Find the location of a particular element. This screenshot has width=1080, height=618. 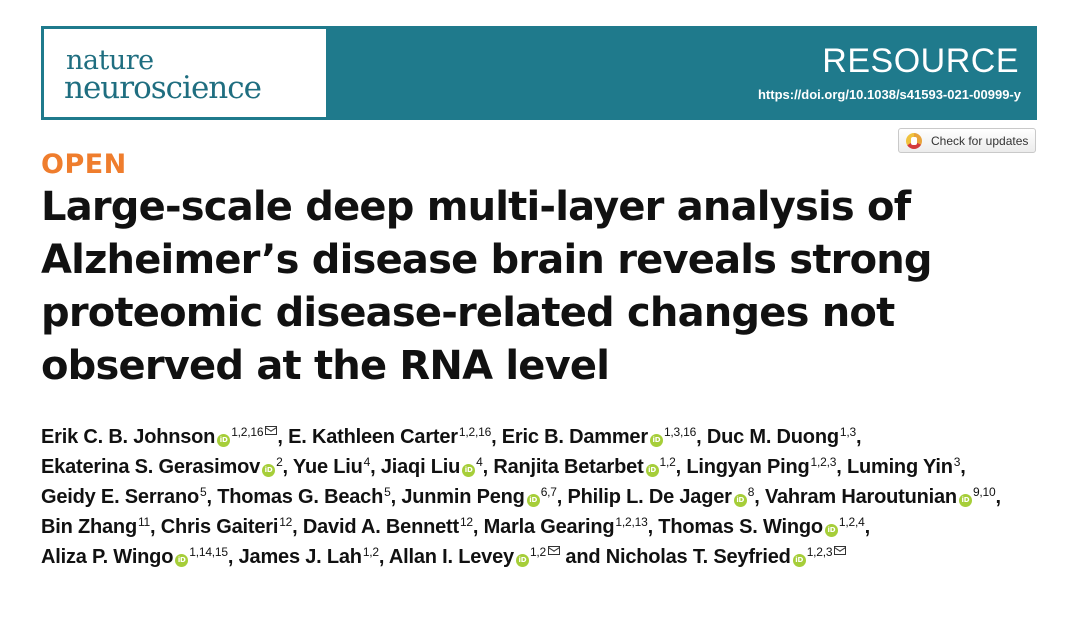

author: Geidy E. Serrano5 is located at coordinates (124, 496).